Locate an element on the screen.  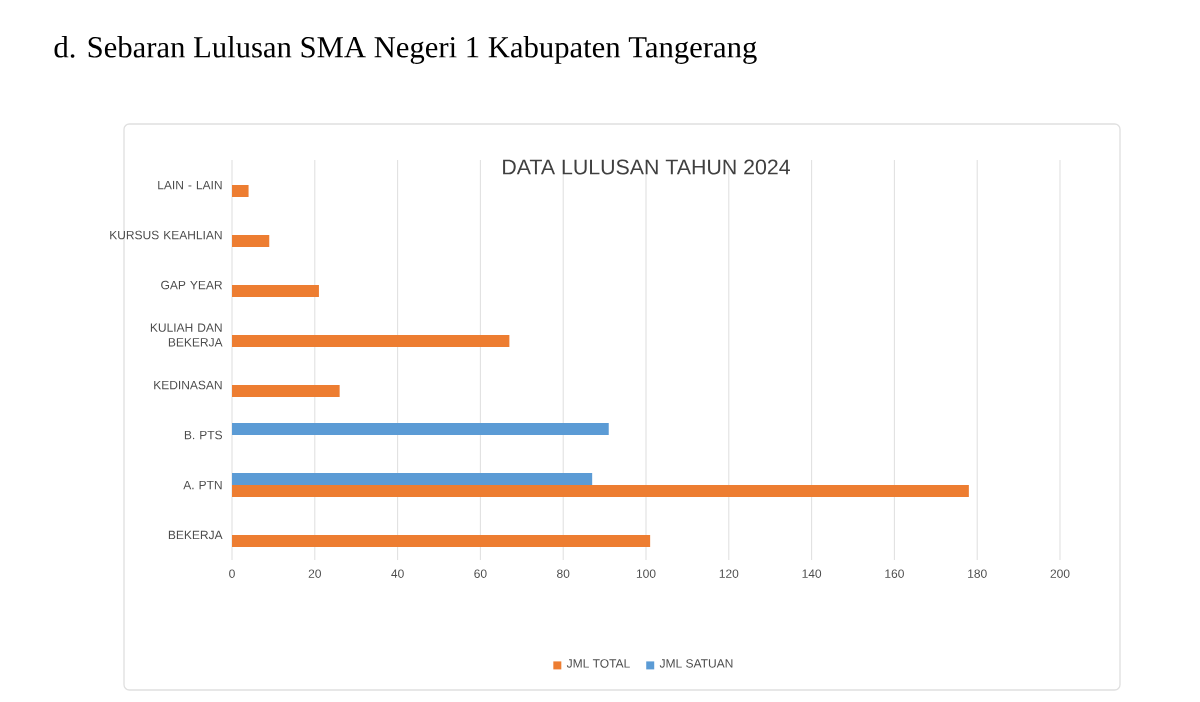
chart-subtitle: DATA LULUSAN TAHUN 2024 is located at coordinates (646, 167).